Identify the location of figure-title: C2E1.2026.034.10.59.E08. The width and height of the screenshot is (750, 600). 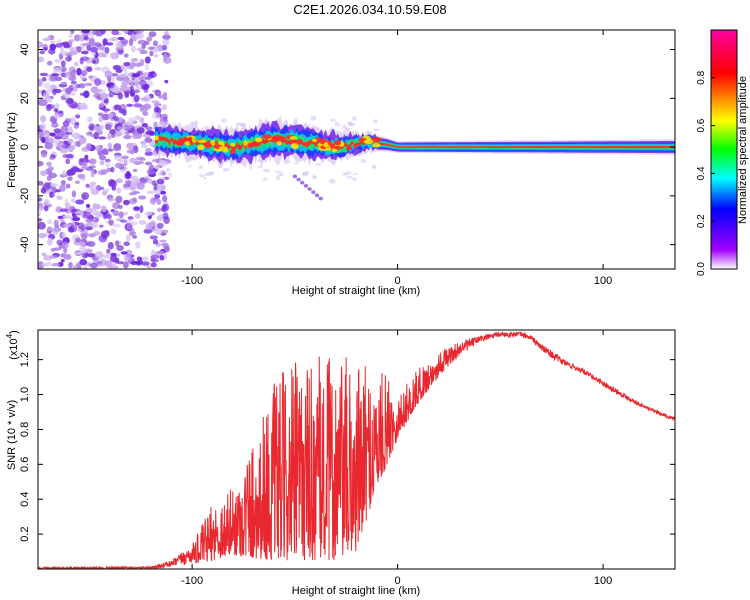
(369, 9).